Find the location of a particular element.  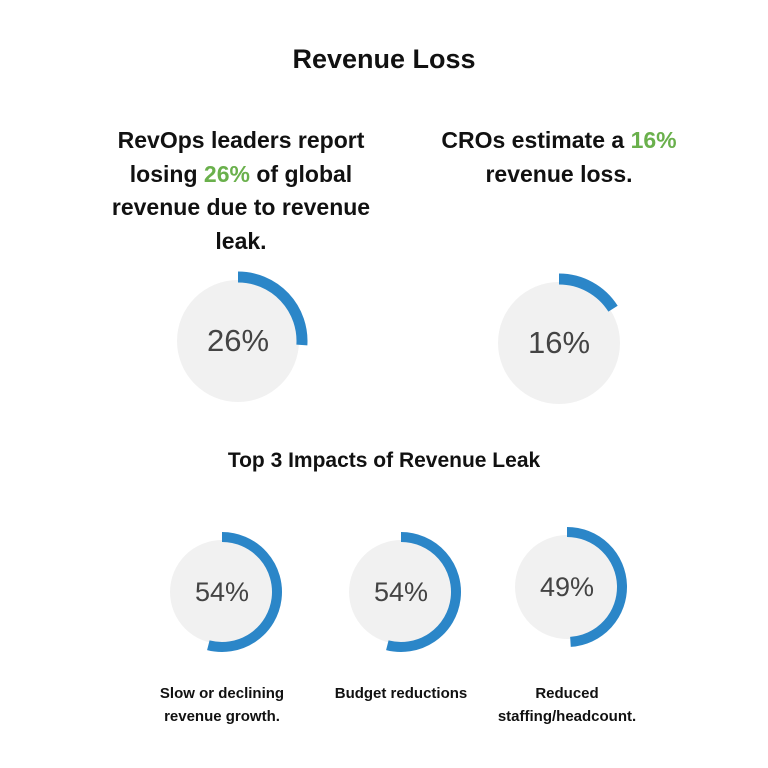

caption: Slow or declining revenue growth. is located at coordinates (222, 705).